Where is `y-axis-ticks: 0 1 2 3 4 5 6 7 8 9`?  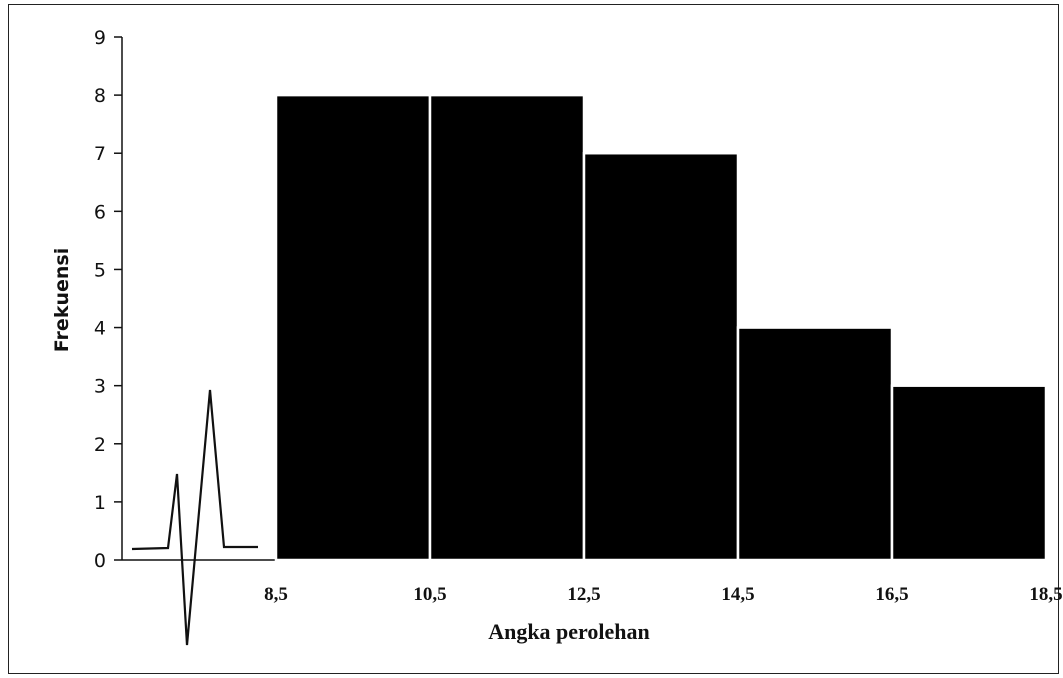 y-axis-ticks: 0 1 2 3 4 5 6 7 8 9 is located at coordinates (108, 299).